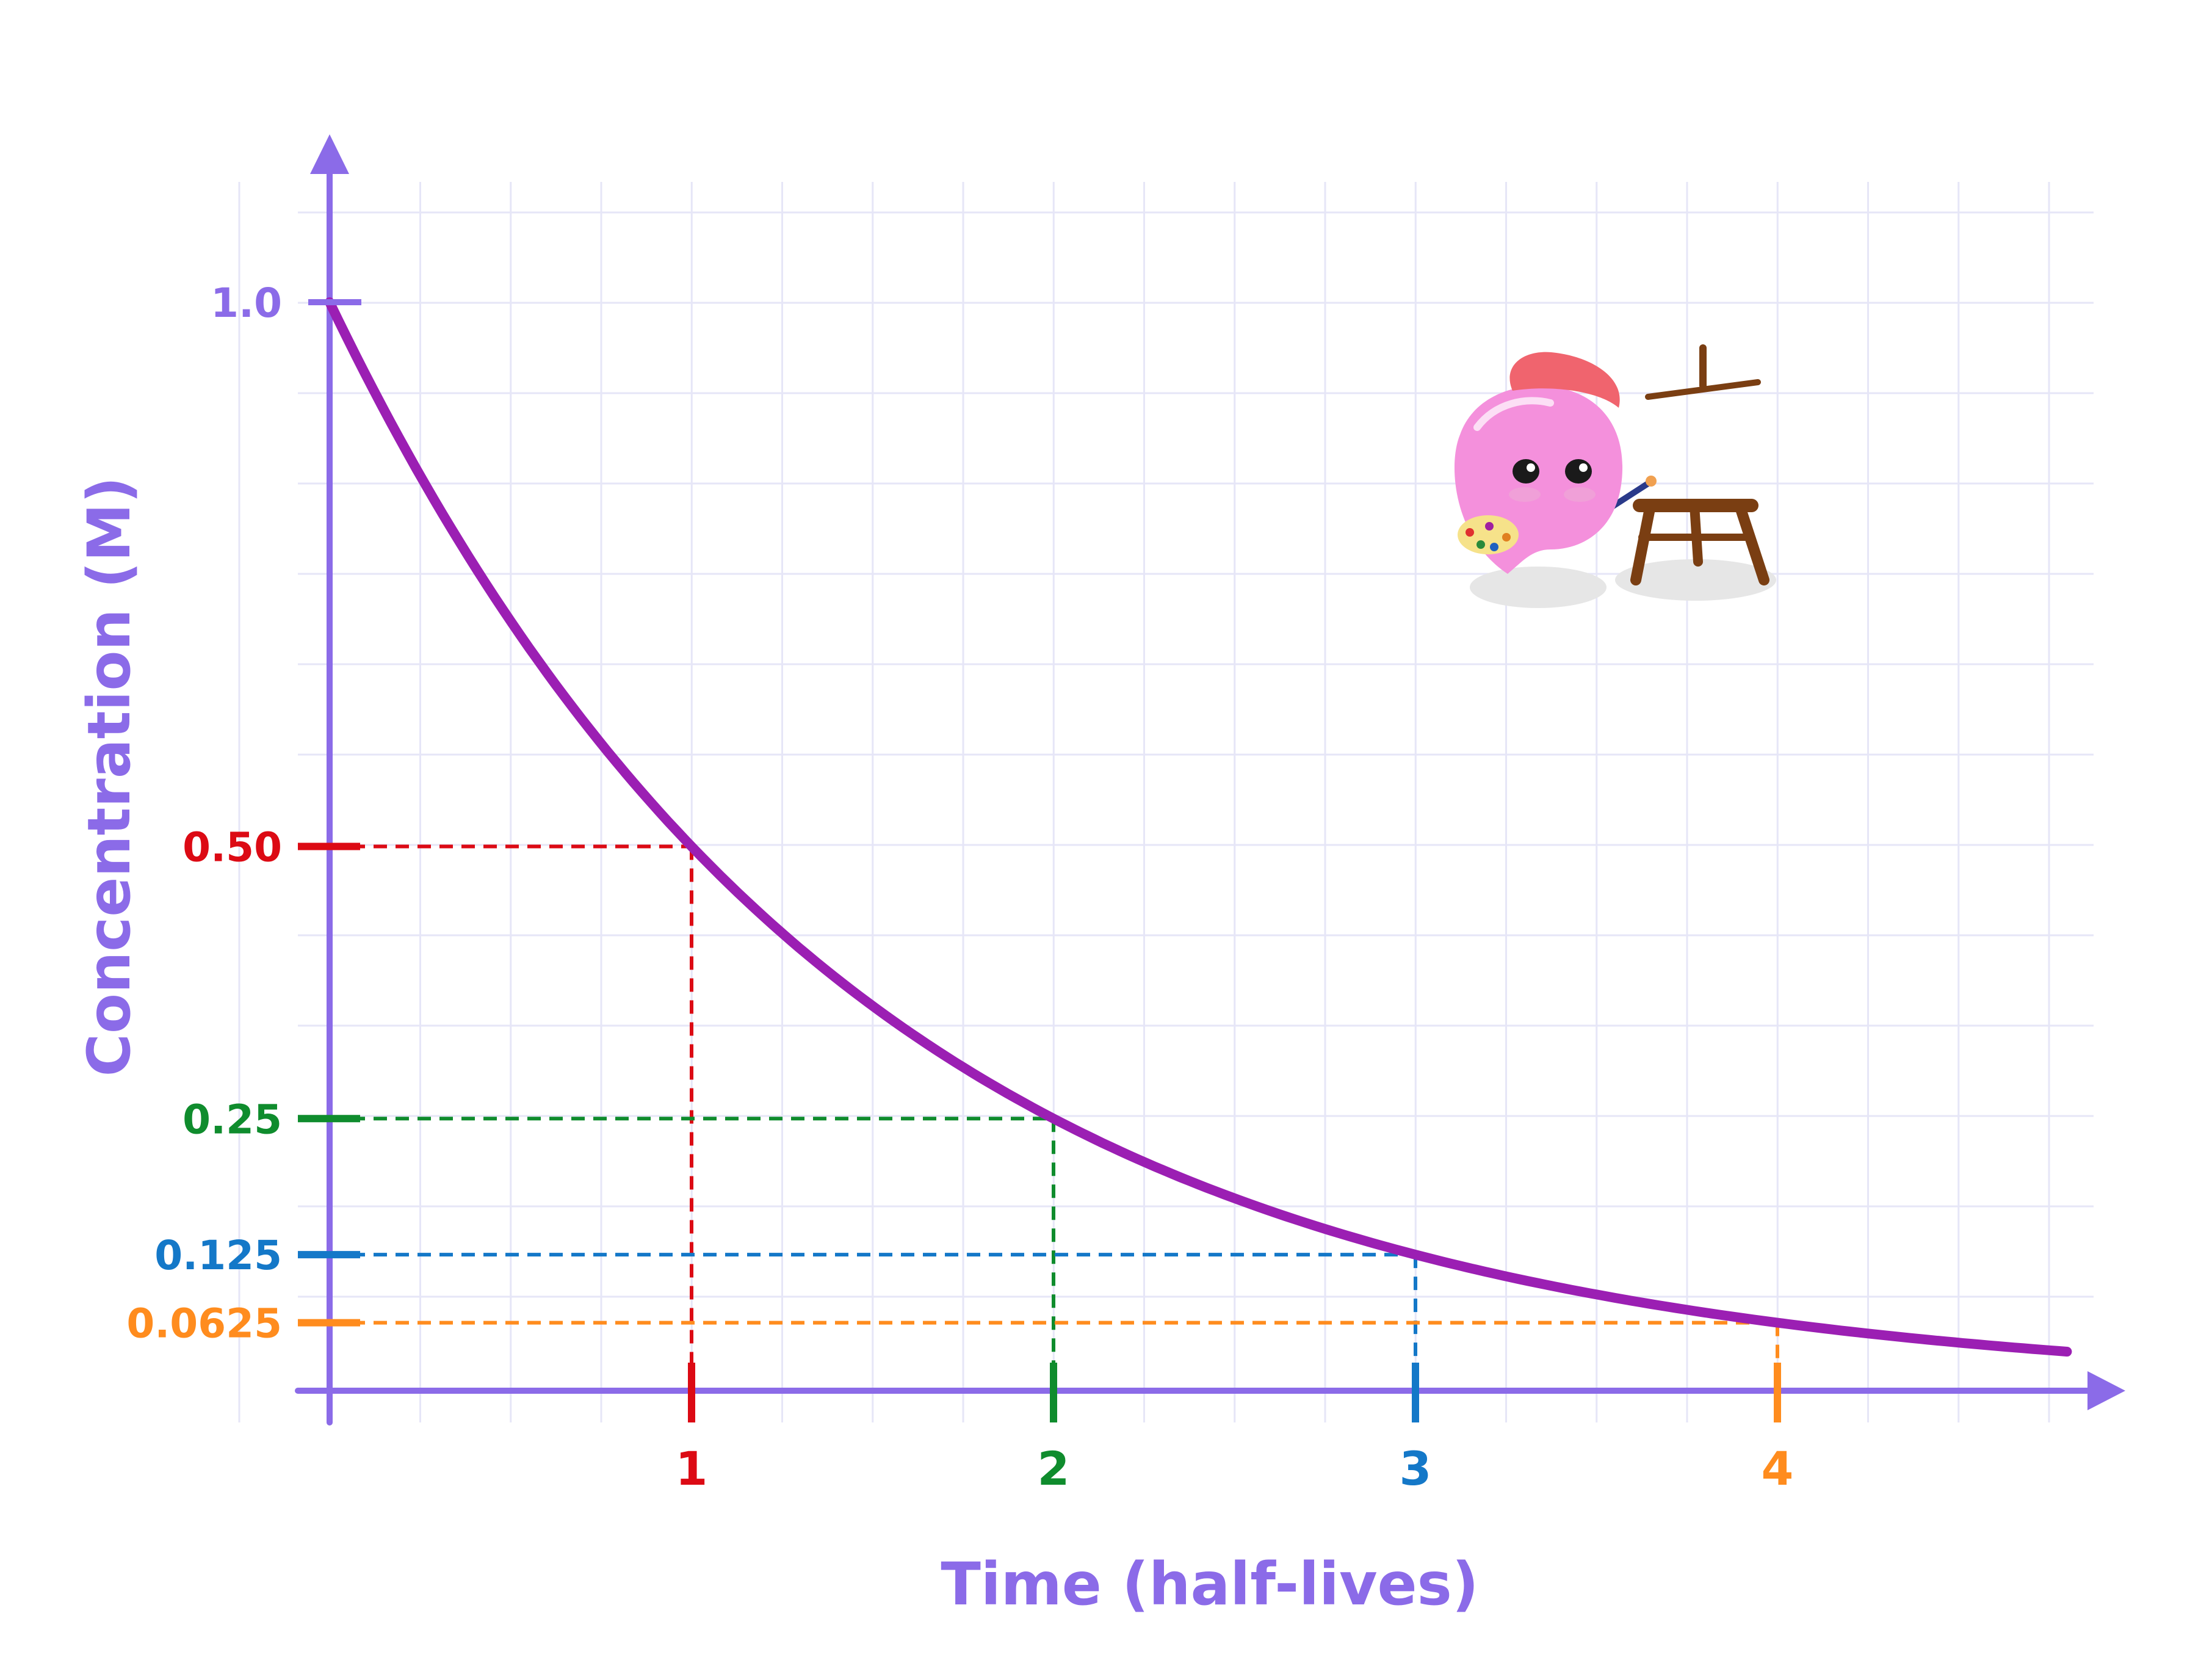 This screenshot has height=1663, width=2212. What do you see at coordinates (232, 847) in the screenshot?
I see `y-tick-label-1: 0.50` at bounding box center [232, 847].